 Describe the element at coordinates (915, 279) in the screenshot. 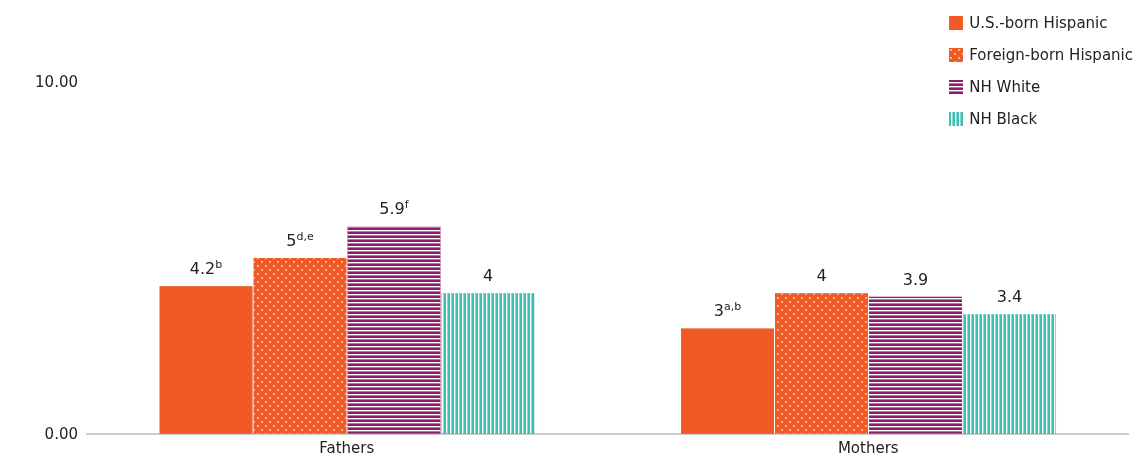

I see `data-label: 3.9` at that location.